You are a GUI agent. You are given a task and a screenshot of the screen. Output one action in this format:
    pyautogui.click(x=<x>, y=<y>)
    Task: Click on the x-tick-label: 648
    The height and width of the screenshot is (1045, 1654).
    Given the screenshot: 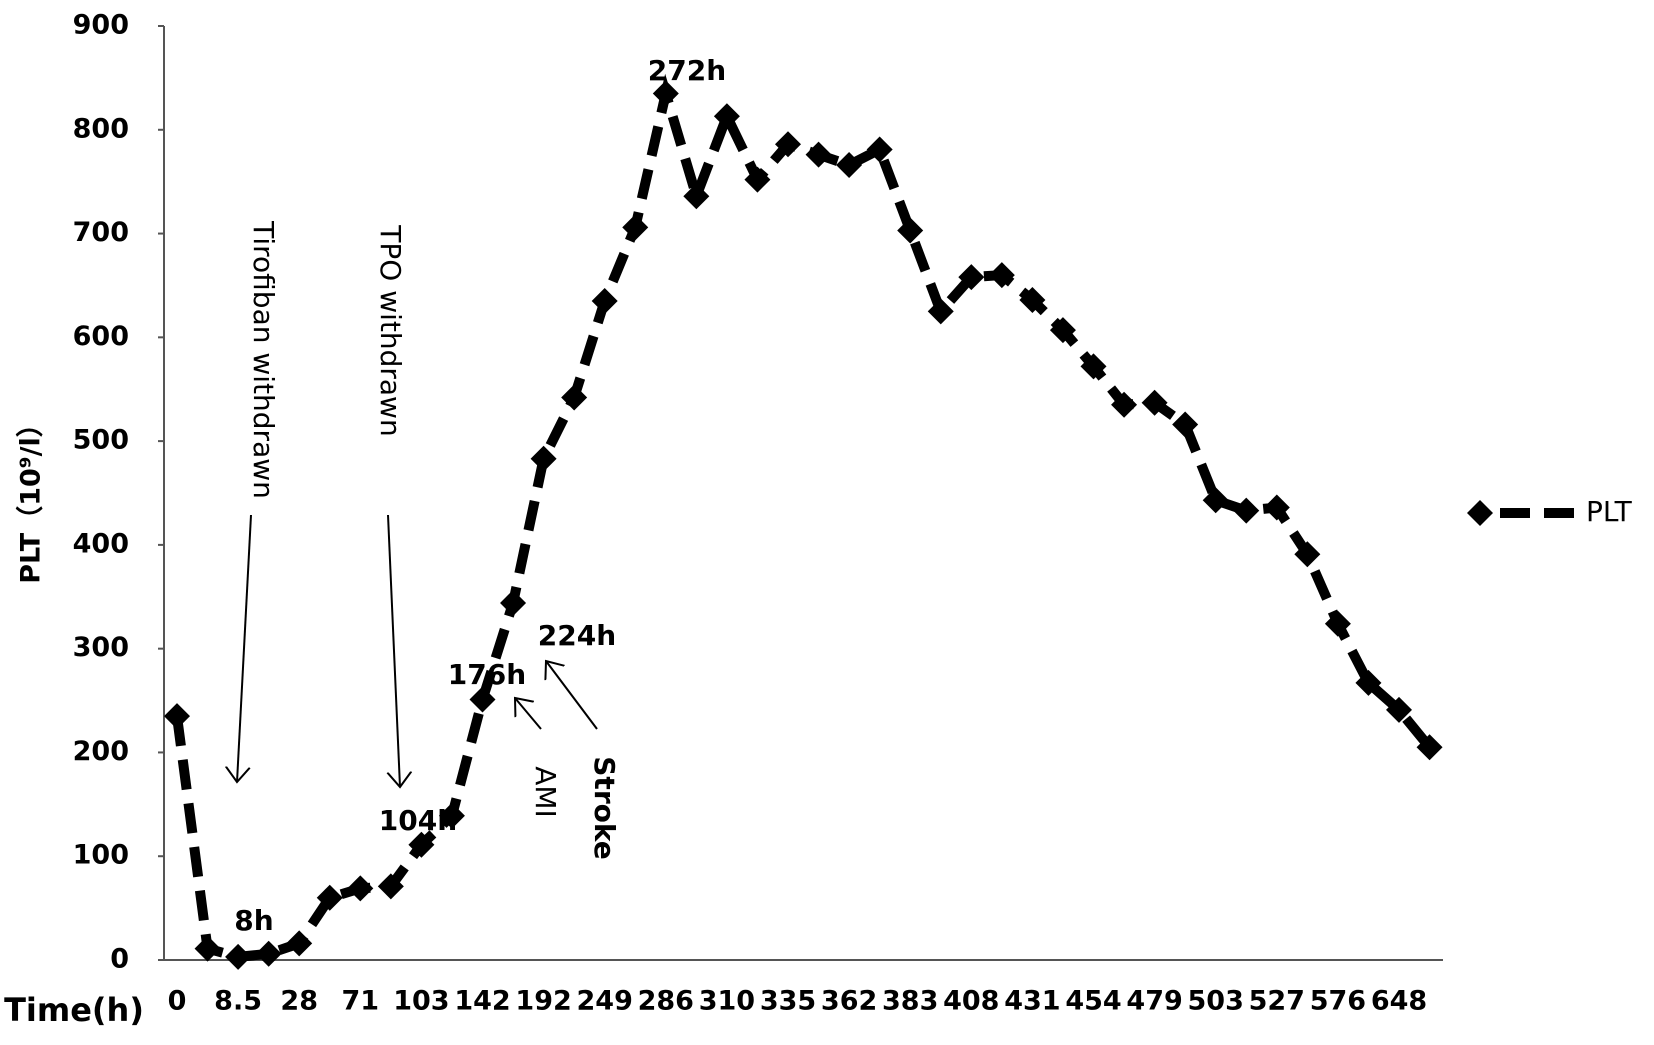 What is the action you would take?
    pyautogui.click(x=1399, y=1001)
    